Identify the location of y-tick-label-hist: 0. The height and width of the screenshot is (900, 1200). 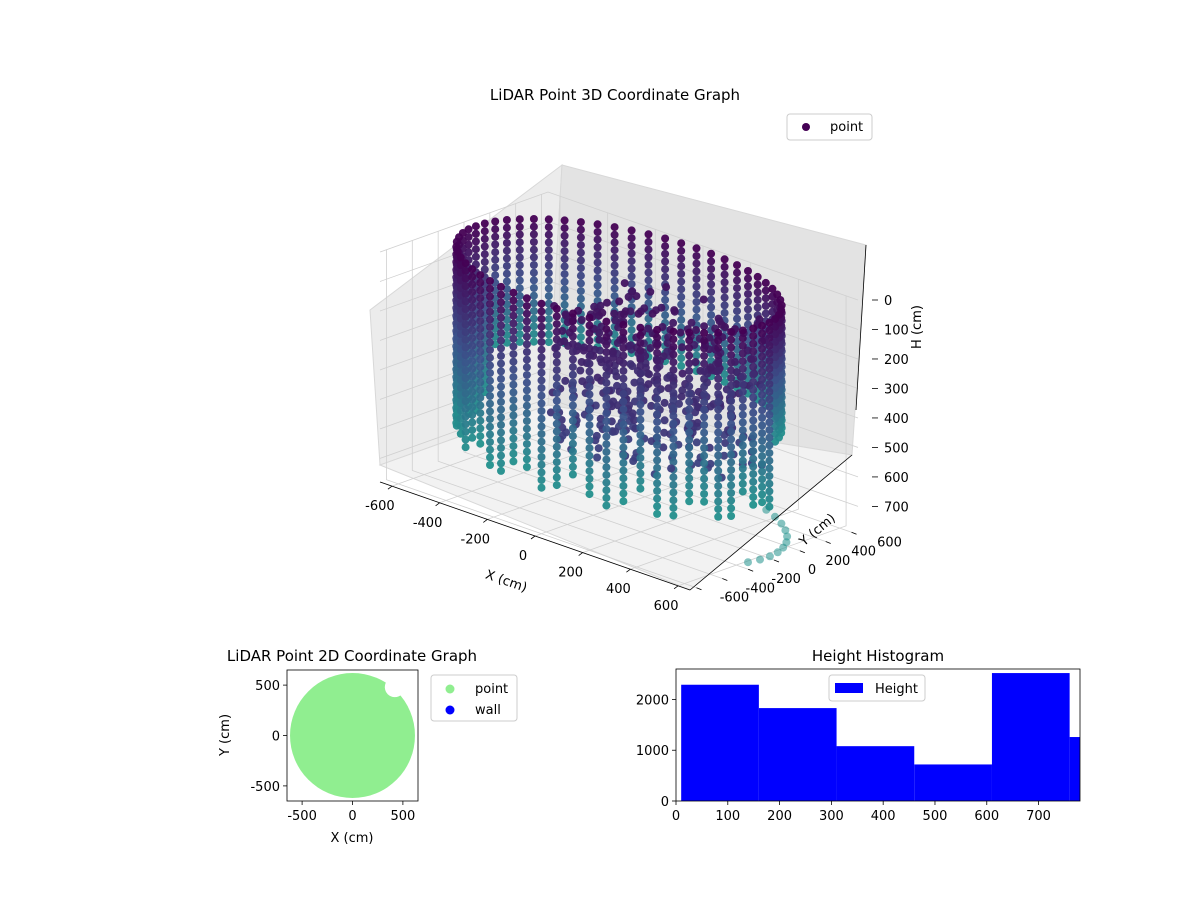
(665, 802).